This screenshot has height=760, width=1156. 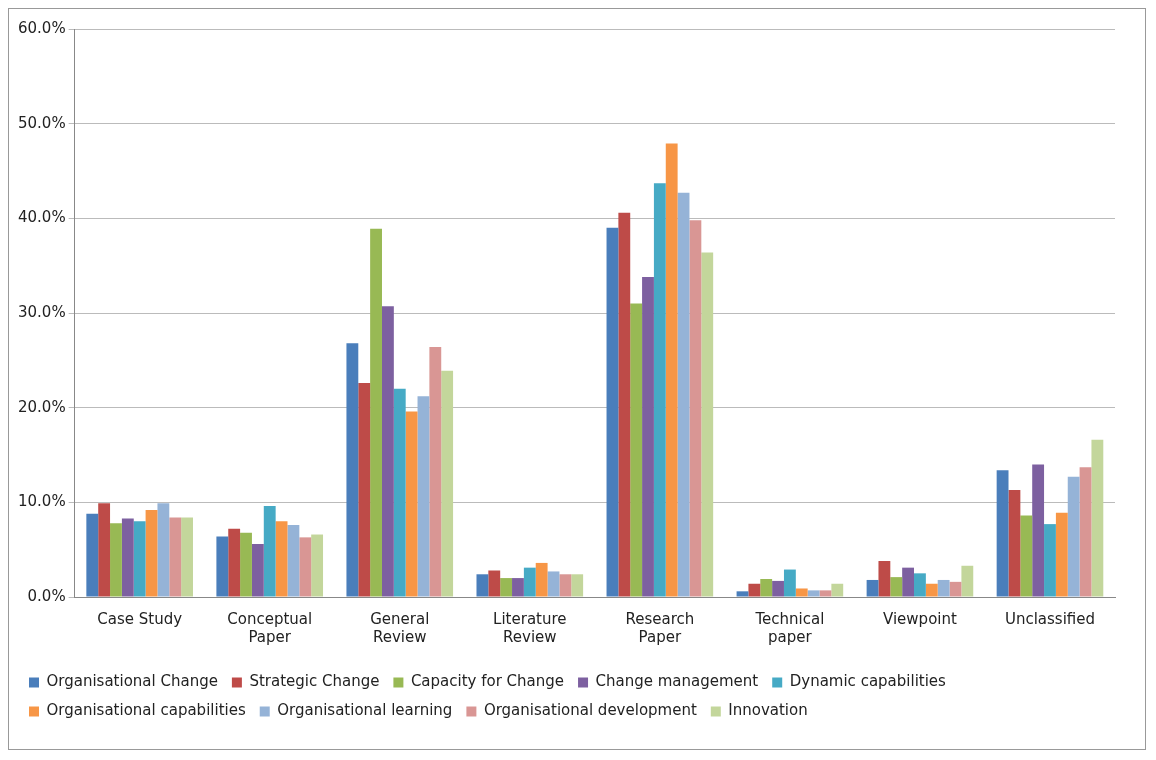 What do you see at coordinates (660, 627) in the screenshot?
I see `x-tick-label: Research Paper` at bounding box center [660, 627].